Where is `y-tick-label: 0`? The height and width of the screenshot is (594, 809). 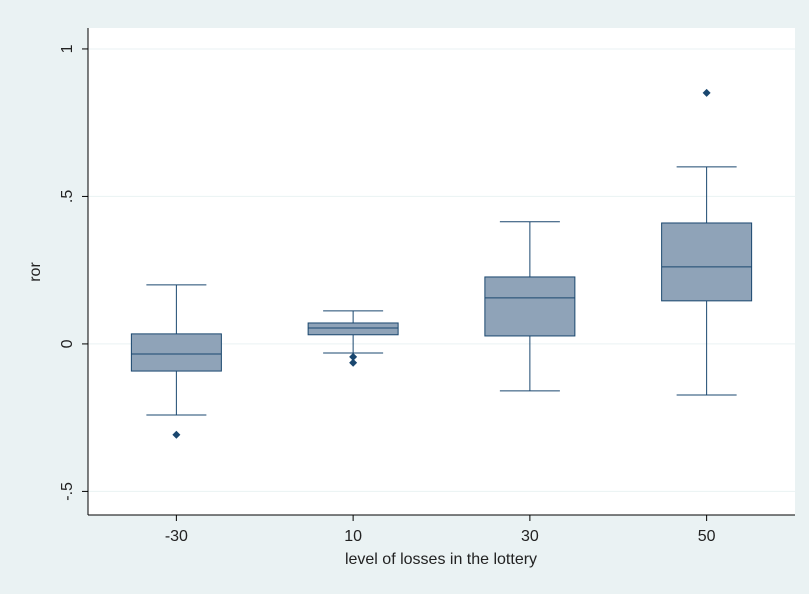
y-tick-label: 0 is located at coordinates (67, 343).